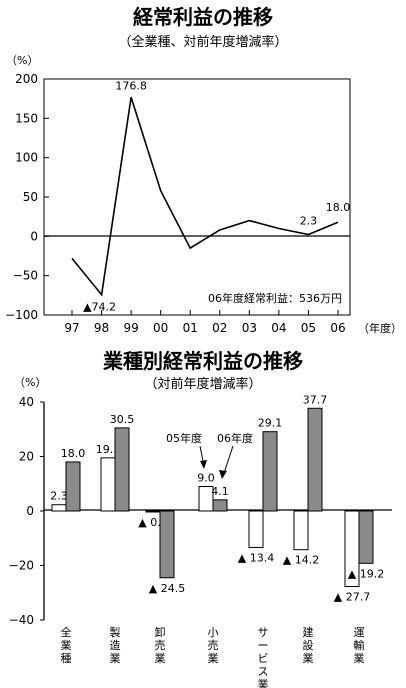 The width and height of the screenshot is (406, 688). What do you see at coordinates (206, 477) in the screenshot?
I see `chart2-value-label: 9.0` at bounding box center [206, 477].